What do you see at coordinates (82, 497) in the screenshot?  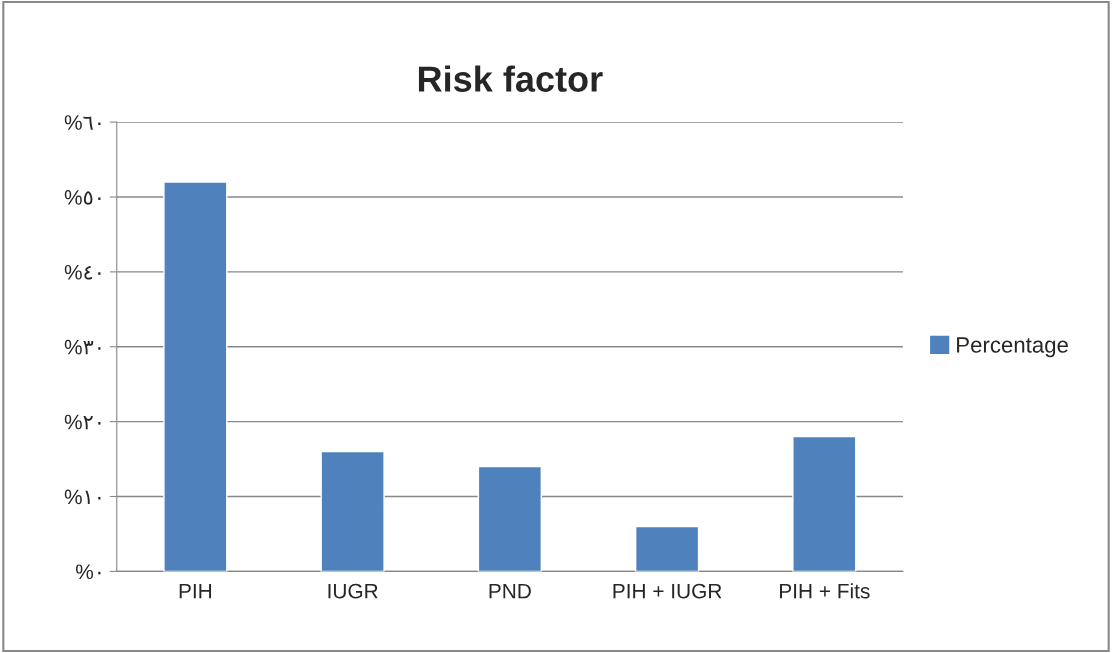 I see `y-tick-label: %١٠` at bounding box center [82, 497].